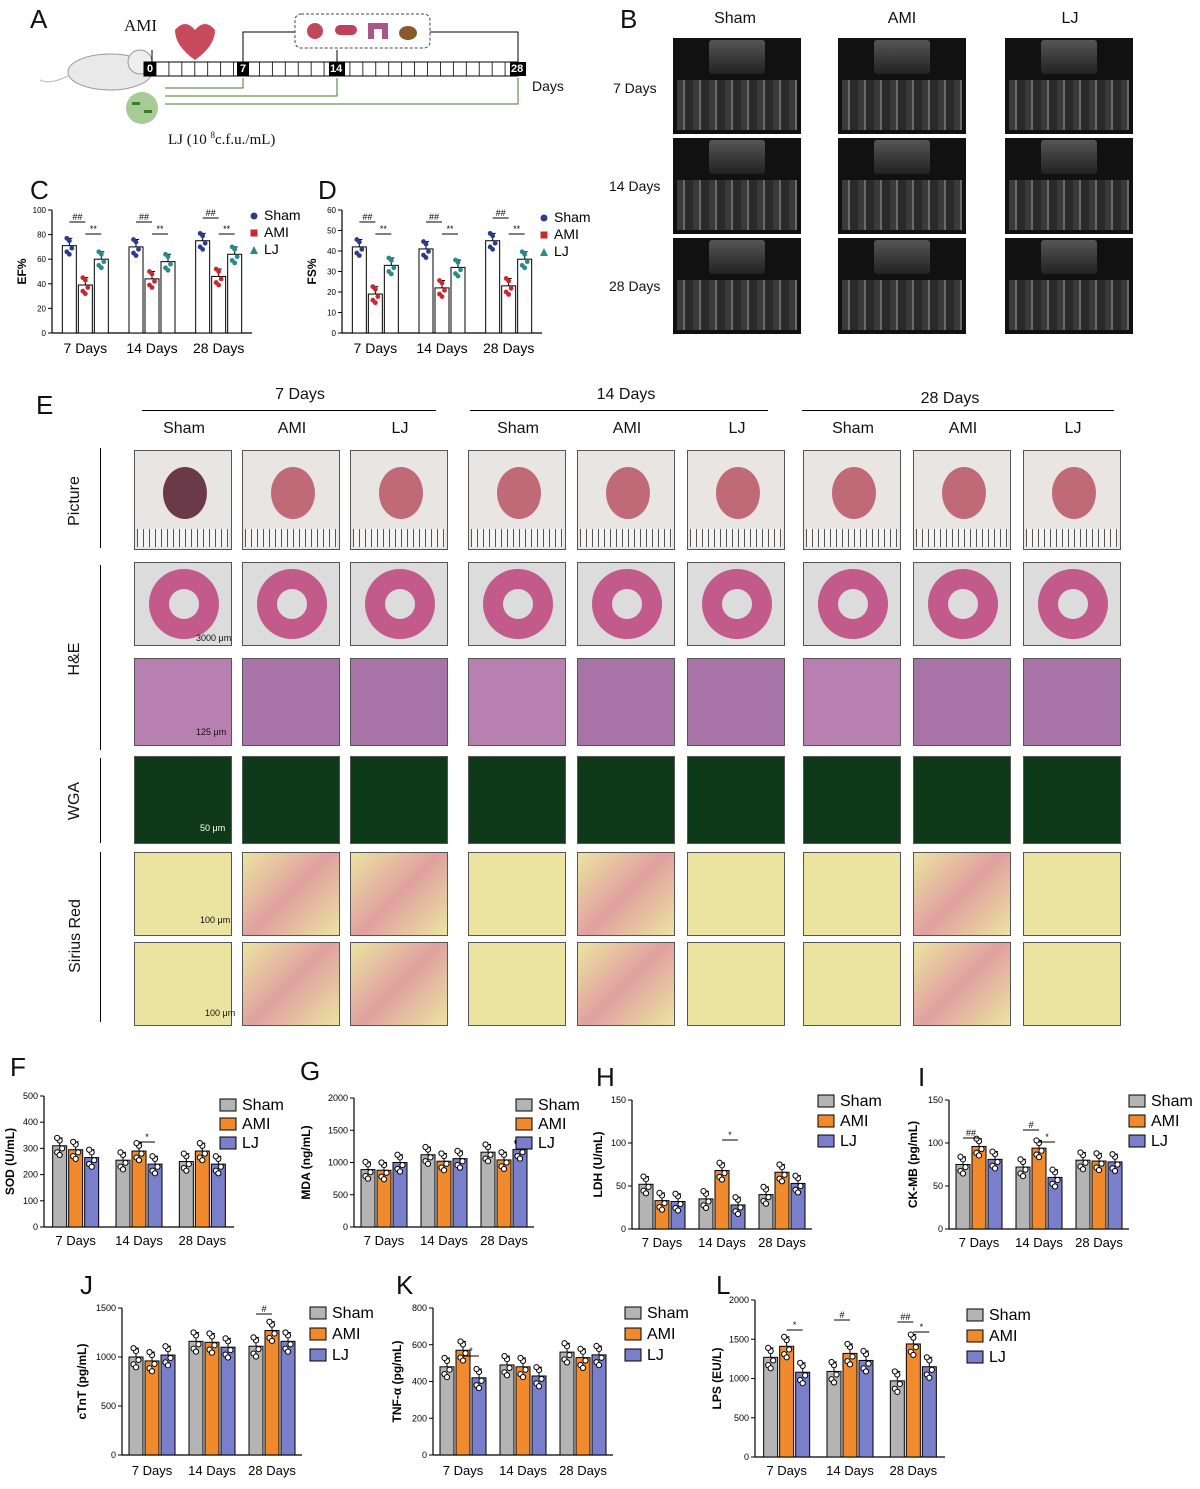  I want to click on y-tick-label: 50, so click(331, 231).